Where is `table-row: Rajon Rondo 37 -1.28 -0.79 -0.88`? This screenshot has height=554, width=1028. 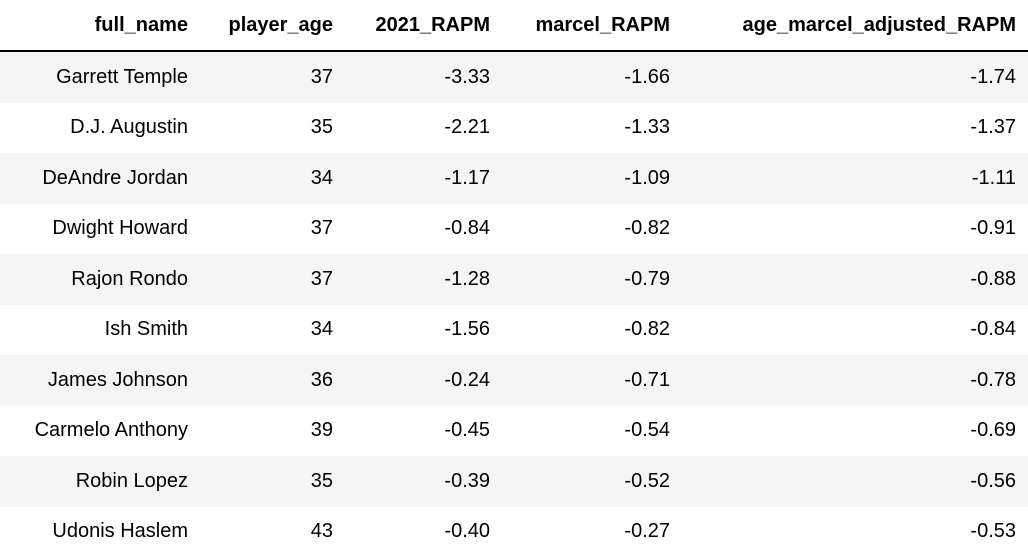
table-row: Rajon Rondo 37 -1.28 -0.79 -0.88 is located at coordinates (514, 279).